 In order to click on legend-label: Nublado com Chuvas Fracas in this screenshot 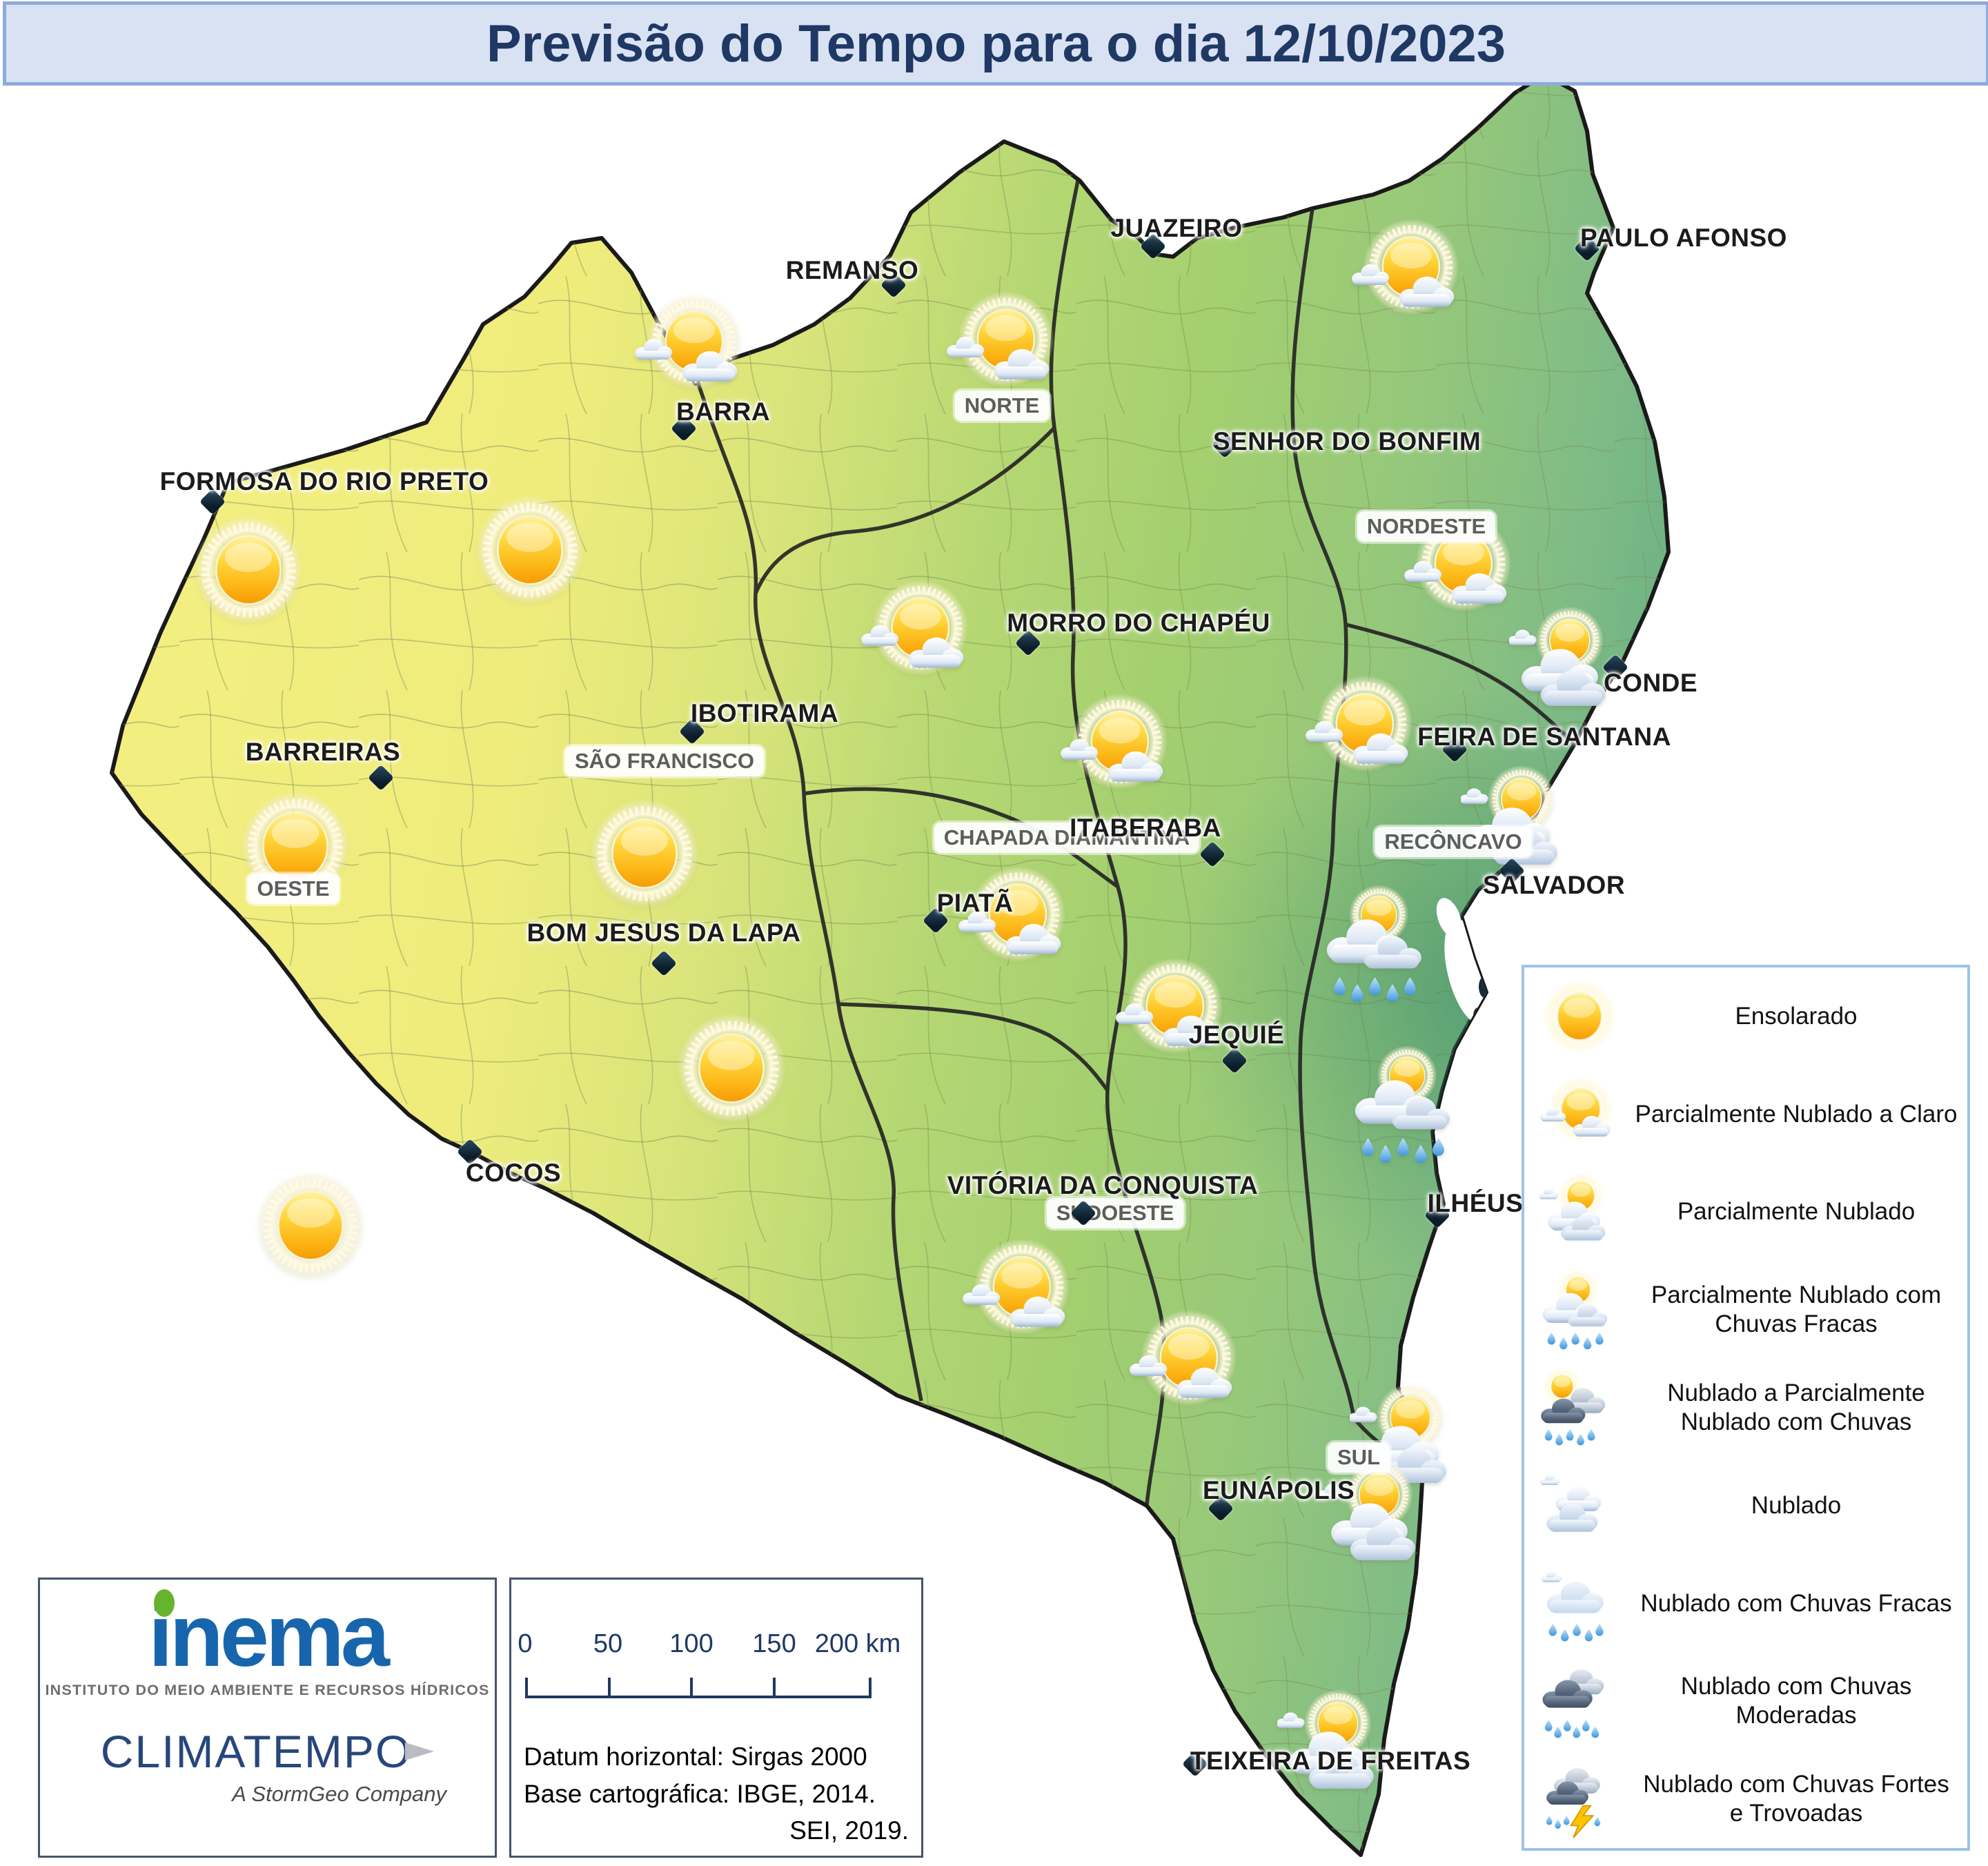, I will do `click(1796, 1603)`.